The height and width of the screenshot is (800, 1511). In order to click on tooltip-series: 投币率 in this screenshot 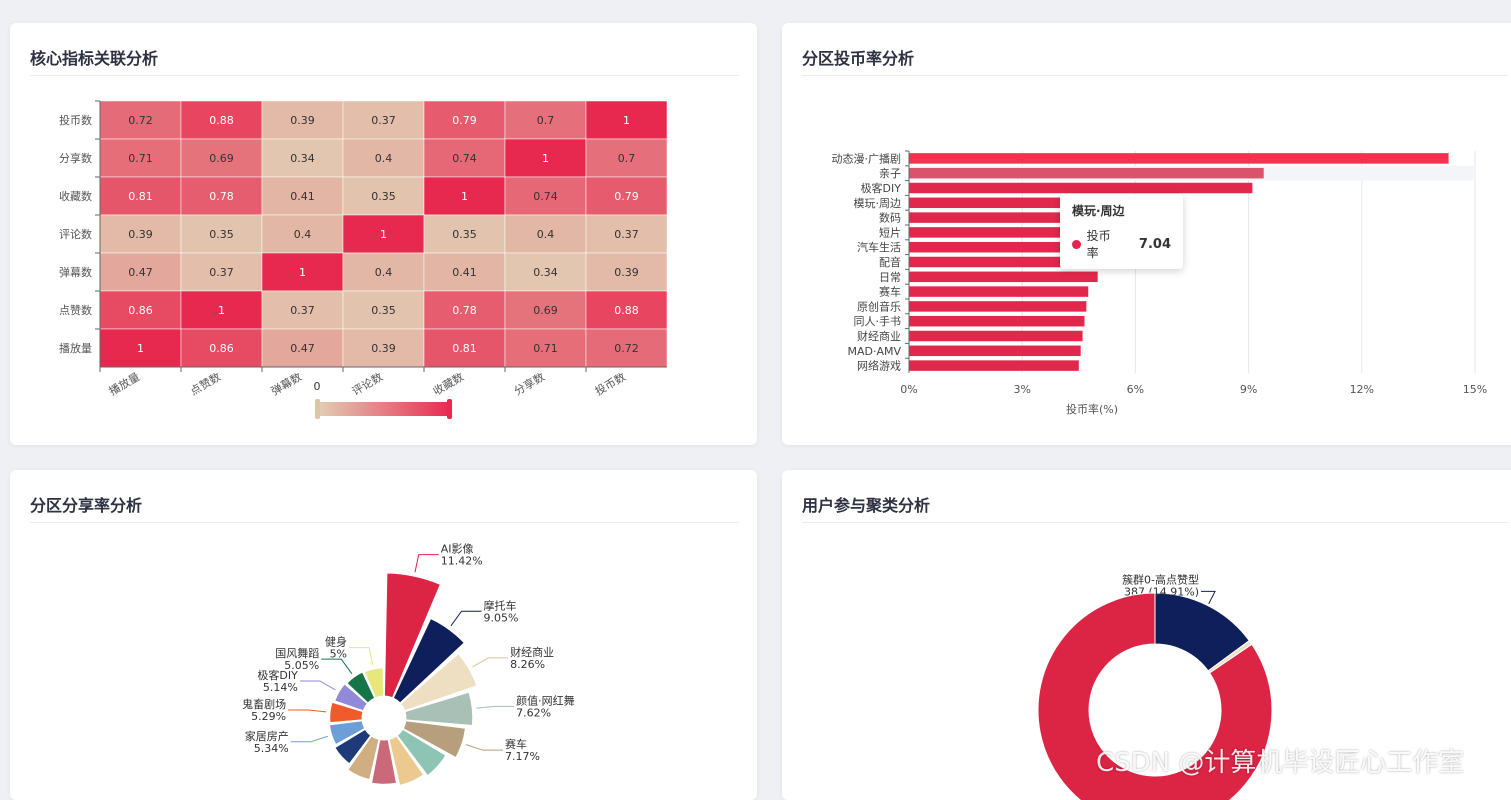, I will do `click(1098, 244)`.